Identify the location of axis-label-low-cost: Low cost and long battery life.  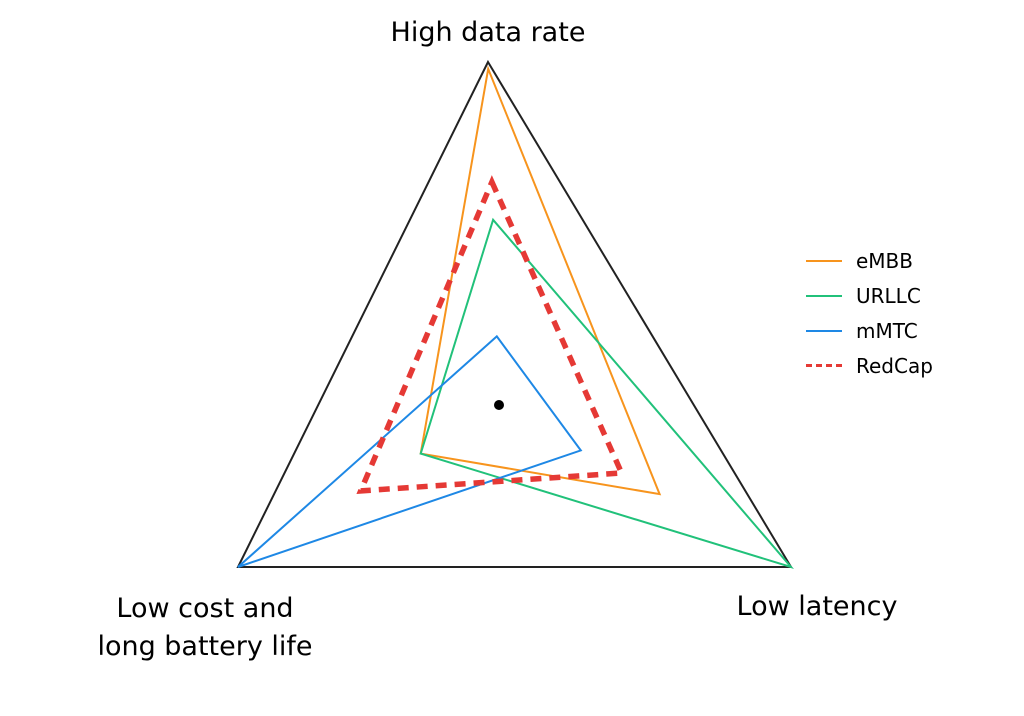
(205, 628).